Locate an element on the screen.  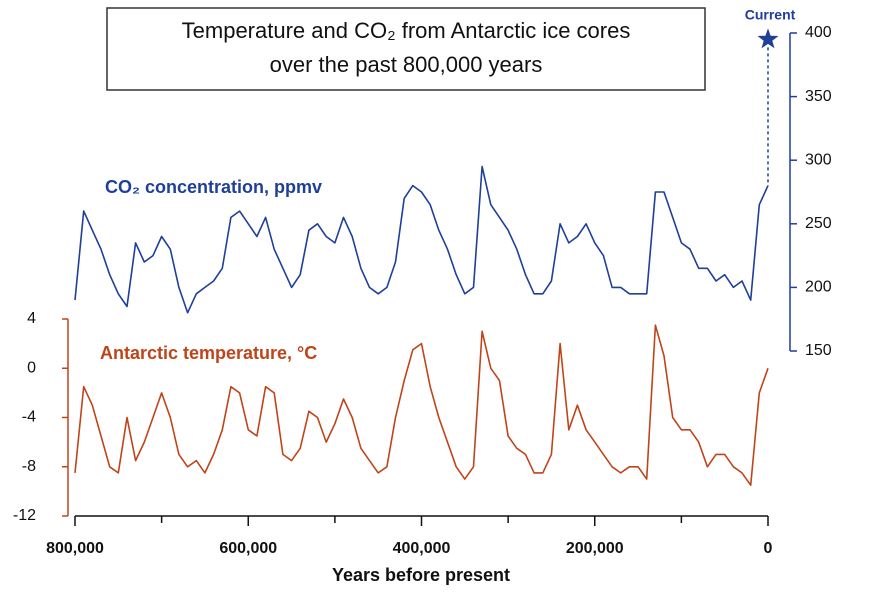
x-tick-label: 0 is located at coordinates (768, 548).